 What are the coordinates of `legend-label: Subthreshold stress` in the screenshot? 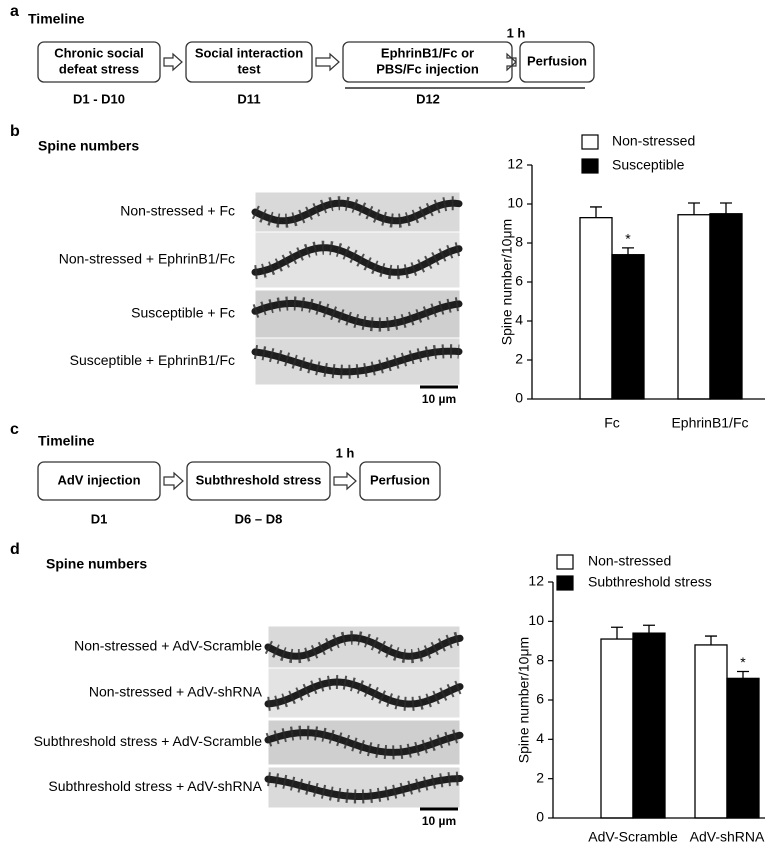 It's located at (650, 582).